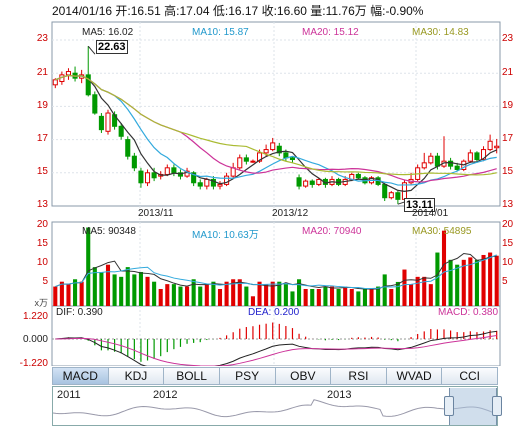 Image resolution: width=523 pixels, height=431 pixels. What do you see at coordinates (468, 312) in the screenshot?
I see `macd-value-label: MACD: 0.380` at bounding box center [468, 312].